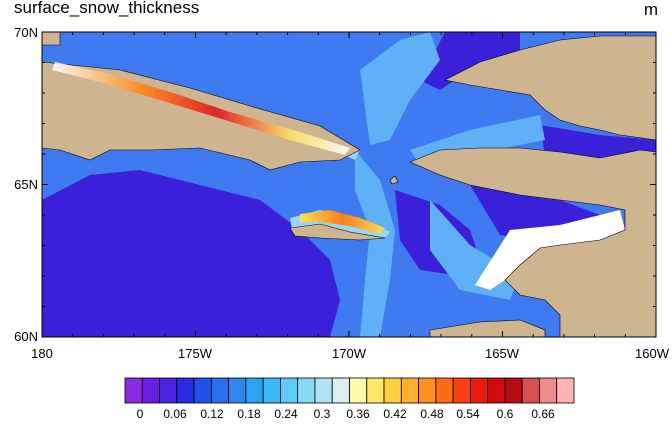 This screenshot has width=672, height=425. I want to click on plot-title: surface_snow_thickness, so click(107, 8).